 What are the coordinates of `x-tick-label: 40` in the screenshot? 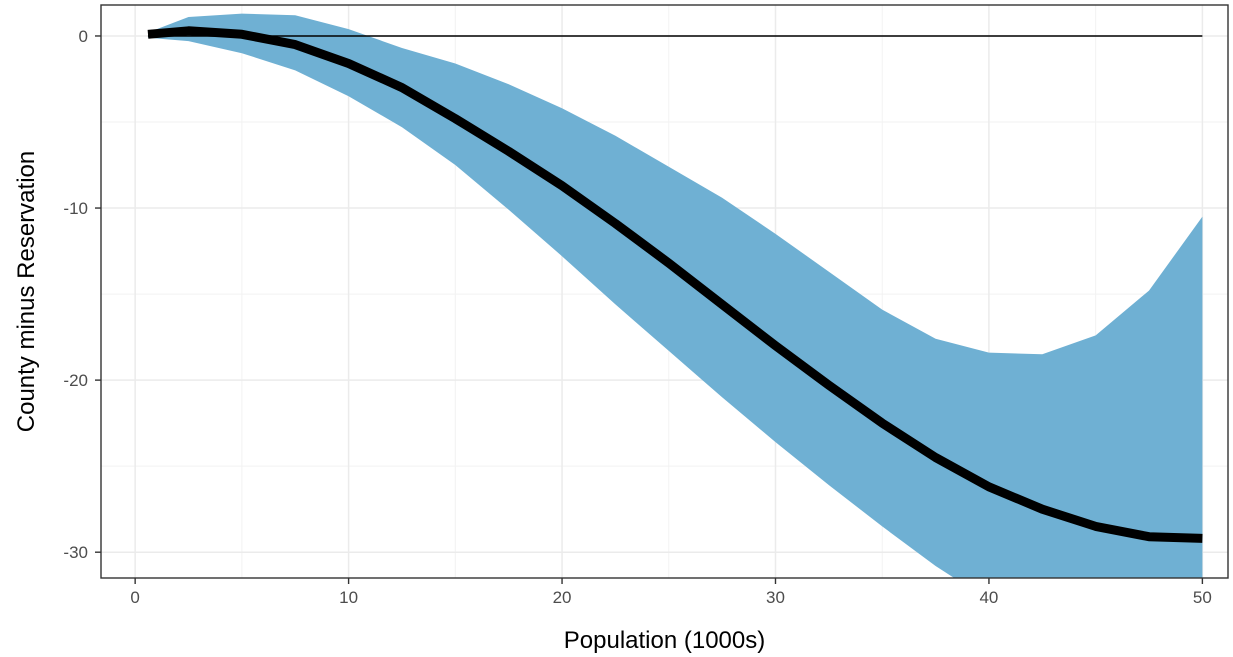 It's located at (988, 597).